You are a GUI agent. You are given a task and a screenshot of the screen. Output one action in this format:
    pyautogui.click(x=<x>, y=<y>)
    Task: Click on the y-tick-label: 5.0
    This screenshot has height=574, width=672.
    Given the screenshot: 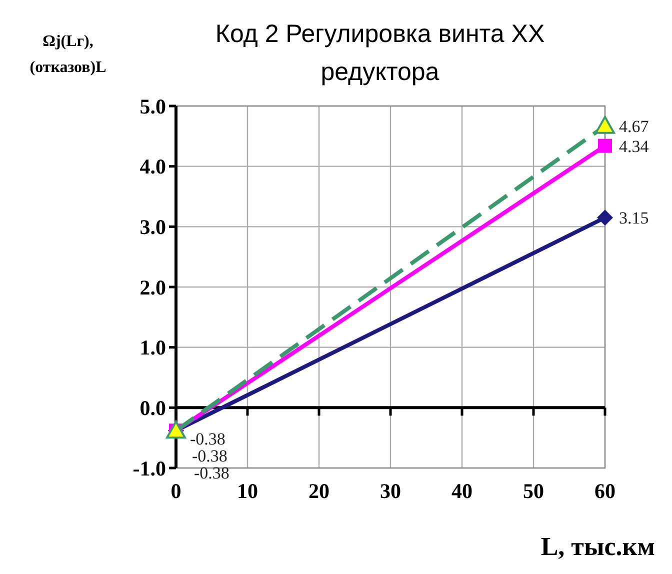 What is the action you would take?
    pyautogui.click(x=153, y=106)
    